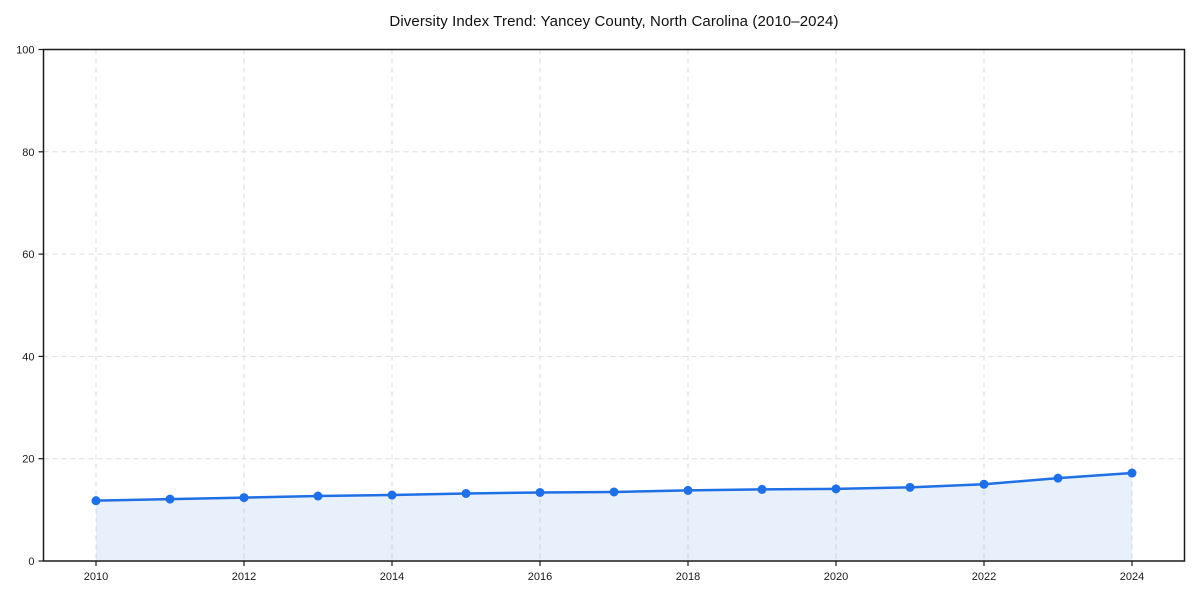 This screenshot has height=600, width=1200. I want to click on x-tick-label: 2010, so click(96, 577).